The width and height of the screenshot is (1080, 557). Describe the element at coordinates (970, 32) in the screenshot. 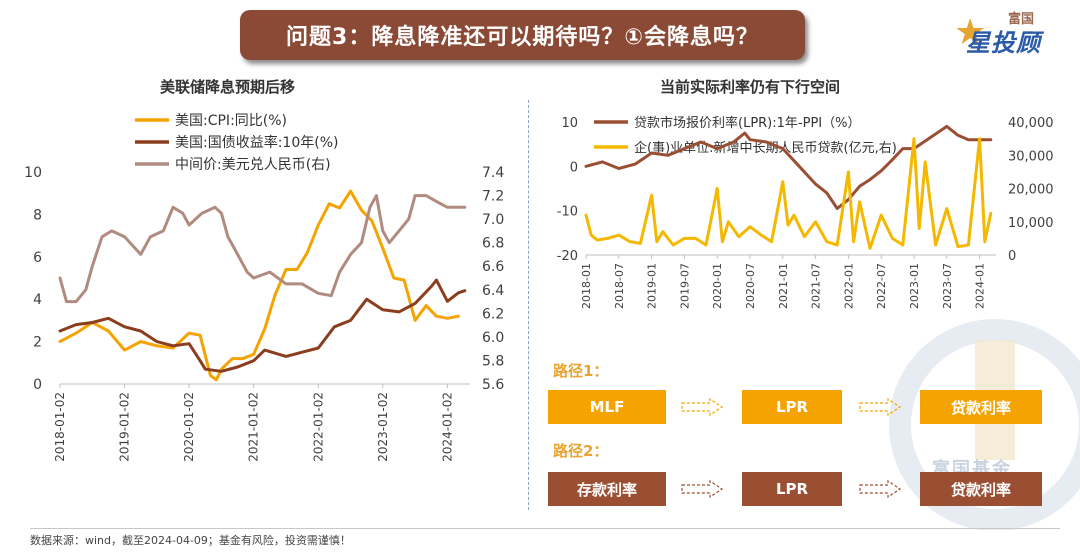

I see `star-icon: ★` at that location.